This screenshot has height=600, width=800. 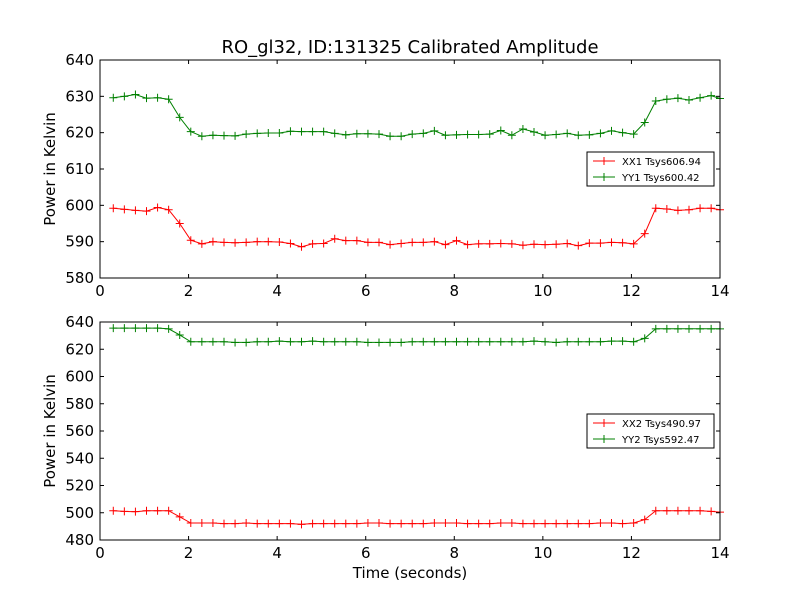 What do you see at coordinates (661, 162) in the screenshot?
I see `subplot-1-legend-label: XX1 Tsys606.94` at bounding box center [661, 162].